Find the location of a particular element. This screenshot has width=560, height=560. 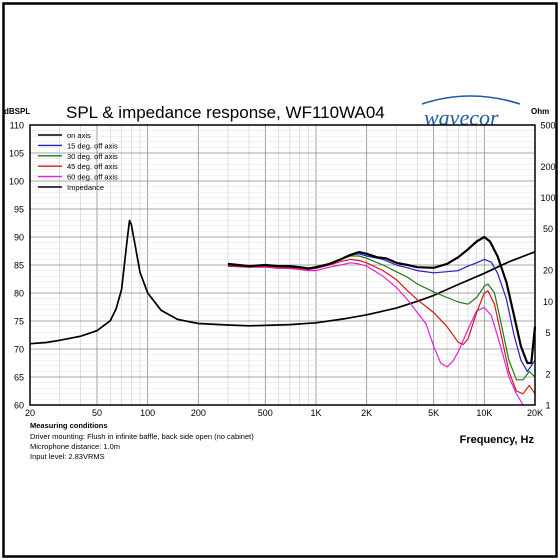

logo-swoosh is located at coordinates (471, 100).